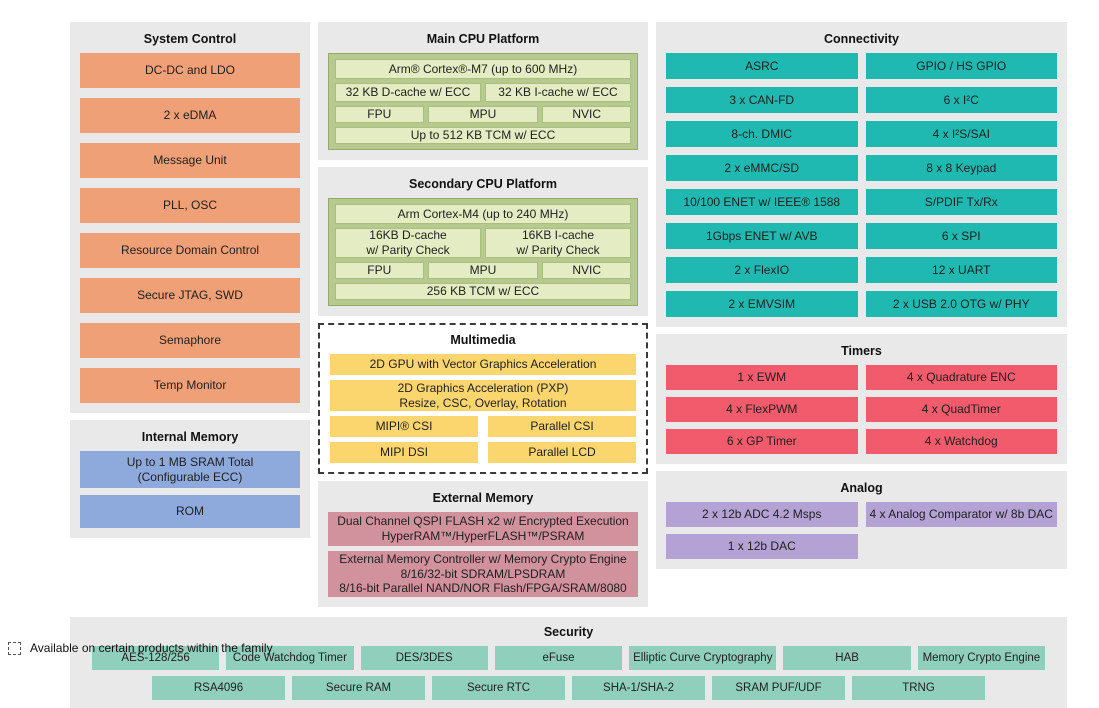  What do you see at coordinates (961, 66) in the screenshot?
I see `block-gpio: GPIO / HS GPIO` at bounding box center [961, 66].